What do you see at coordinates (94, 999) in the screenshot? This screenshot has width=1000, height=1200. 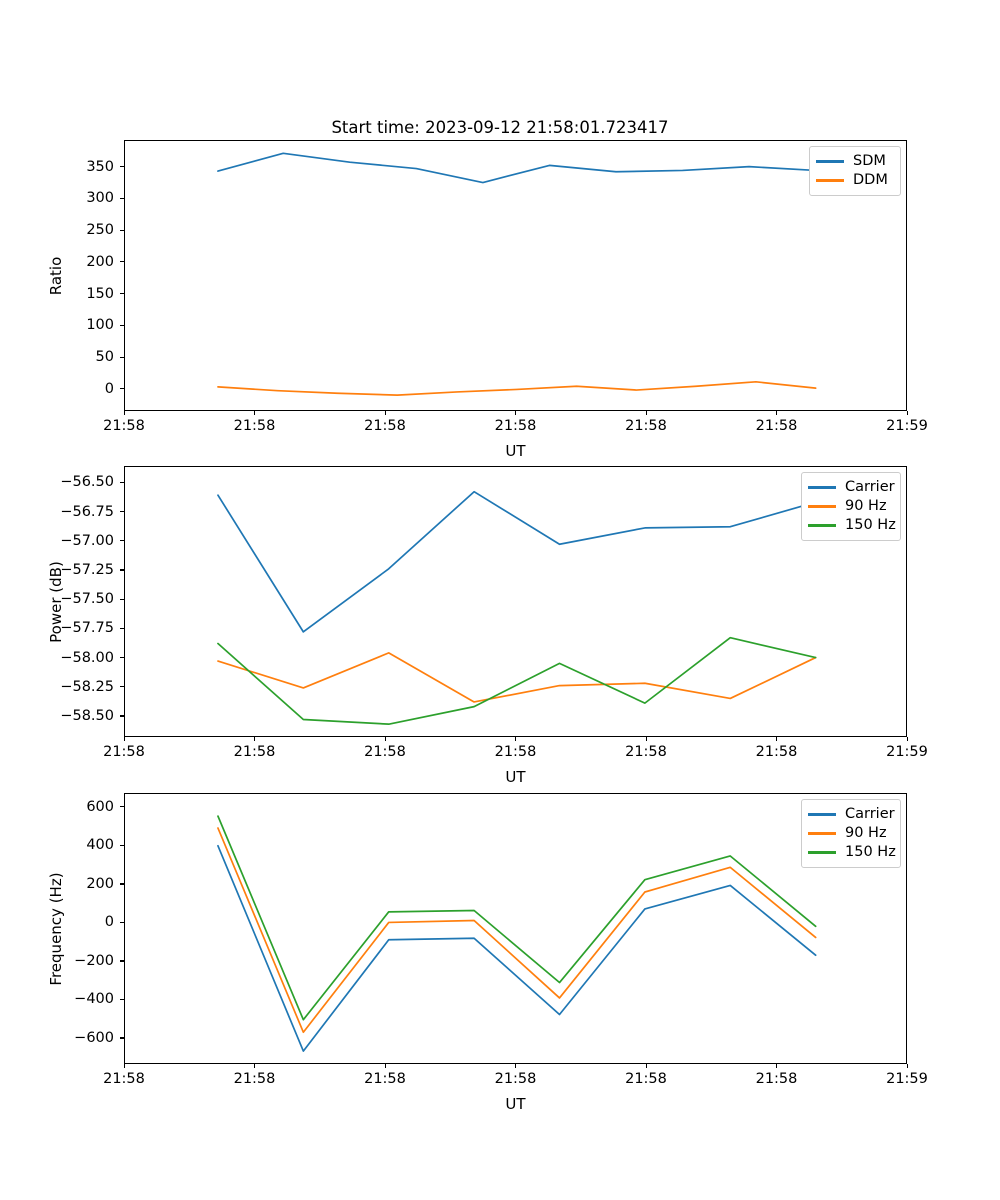 I see `y-tick-label: −400` at bounding box center [94, 999].